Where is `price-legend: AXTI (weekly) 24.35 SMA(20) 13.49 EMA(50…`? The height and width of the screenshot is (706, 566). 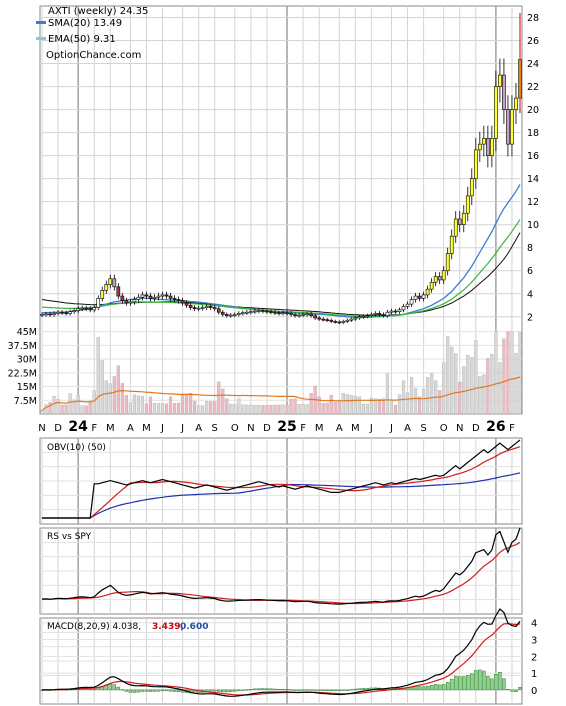 price-legend: AXTI (weekly) 24.35 SMA(20) 13.49 EMA(50… is located at coordinates (92, 33).